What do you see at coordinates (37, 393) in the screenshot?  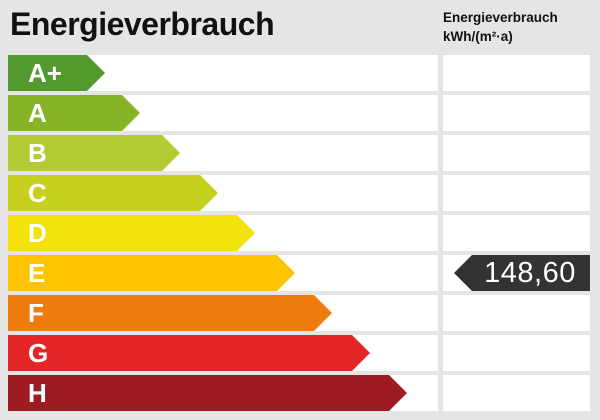 I see `band-letter: H` at bounding box center [37, 393].